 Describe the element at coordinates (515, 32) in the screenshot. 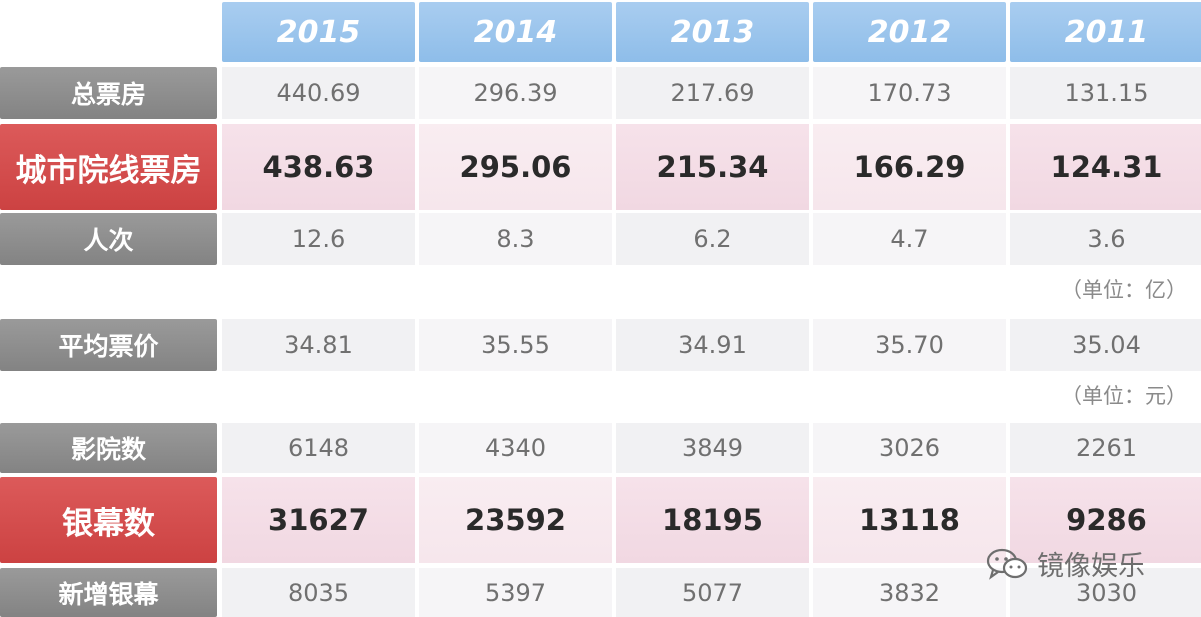

I see `year-header-2014: 2014` at that location.